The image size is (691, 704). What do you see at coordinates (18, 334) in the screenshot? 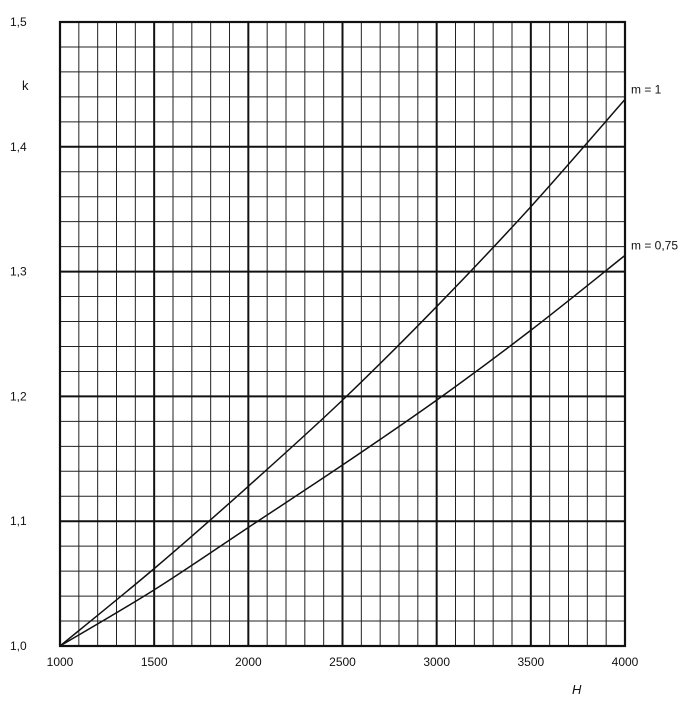
I see `y-tick-labels: 1,0 1,1 1,2 1,3 1,4 1,5` at bounding box center [18, 334].